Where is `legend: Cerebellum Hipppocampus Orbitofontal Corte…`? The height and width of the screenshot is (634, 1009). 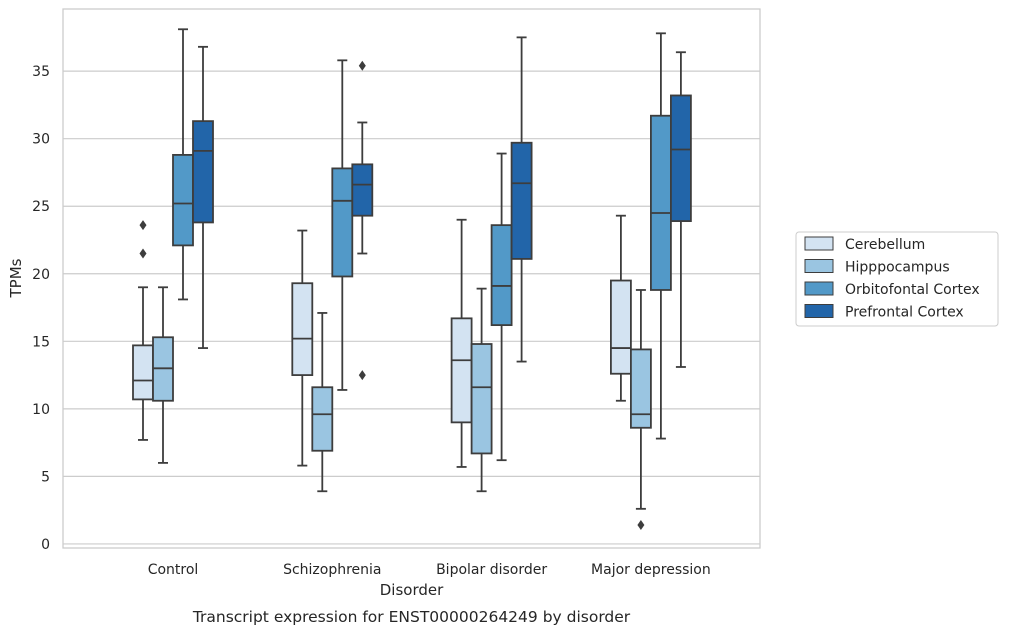
legend: Cerebellum Hipppocampus Orbitofontal Corte… is located at coordinates (897, 279).